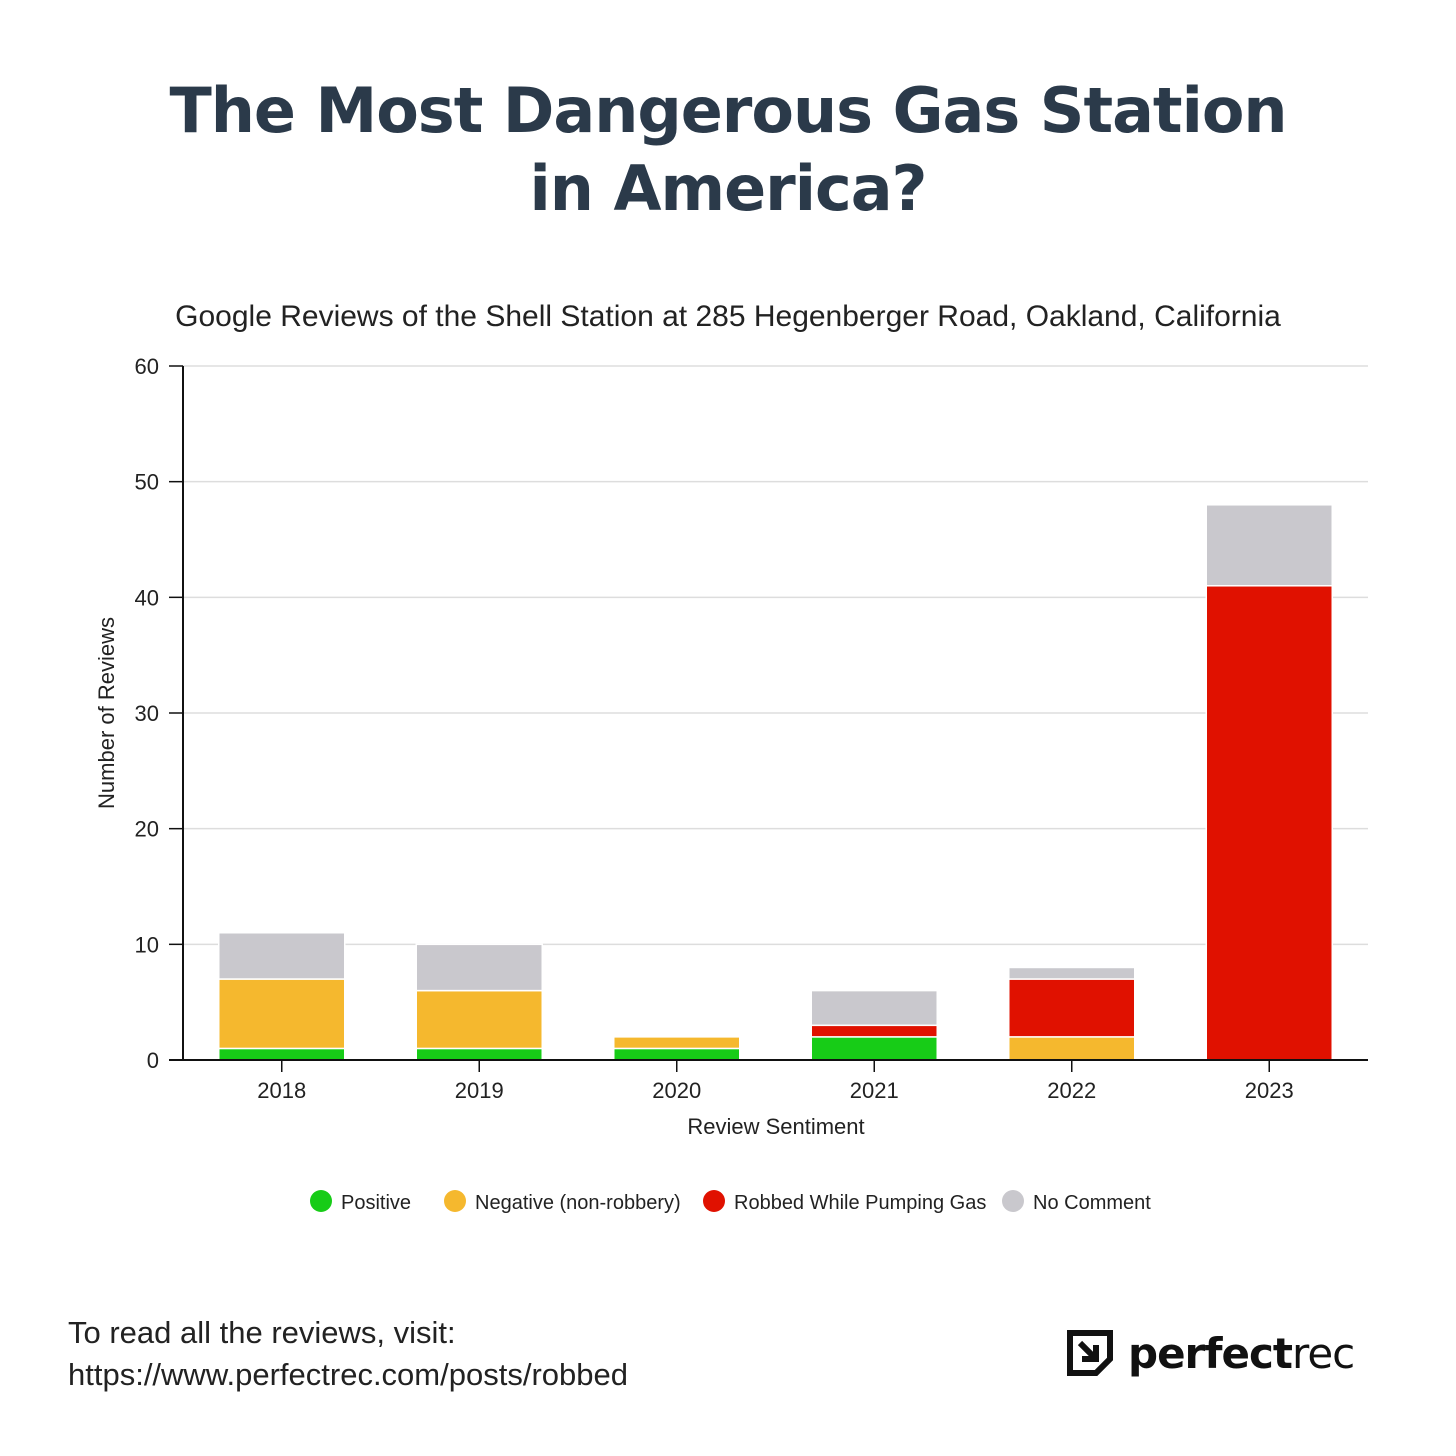 This screenshot has width=1456, height=1456. I want to click on legend-label: No Comment, so click(1092, 1203).